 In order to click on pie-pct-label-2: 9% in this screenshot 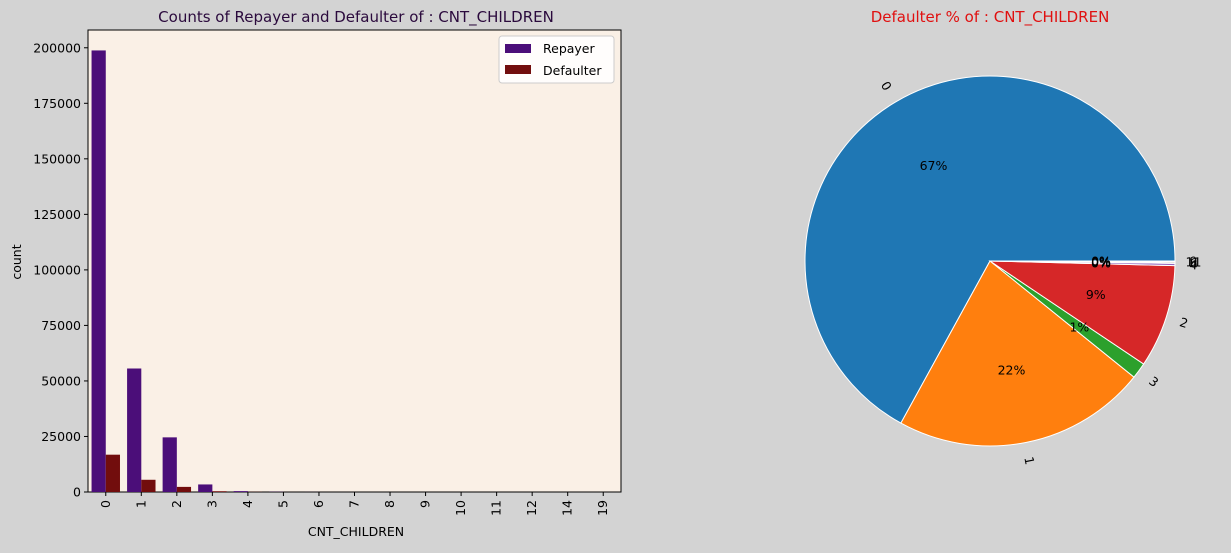, I will do `click(1096, 294)`.